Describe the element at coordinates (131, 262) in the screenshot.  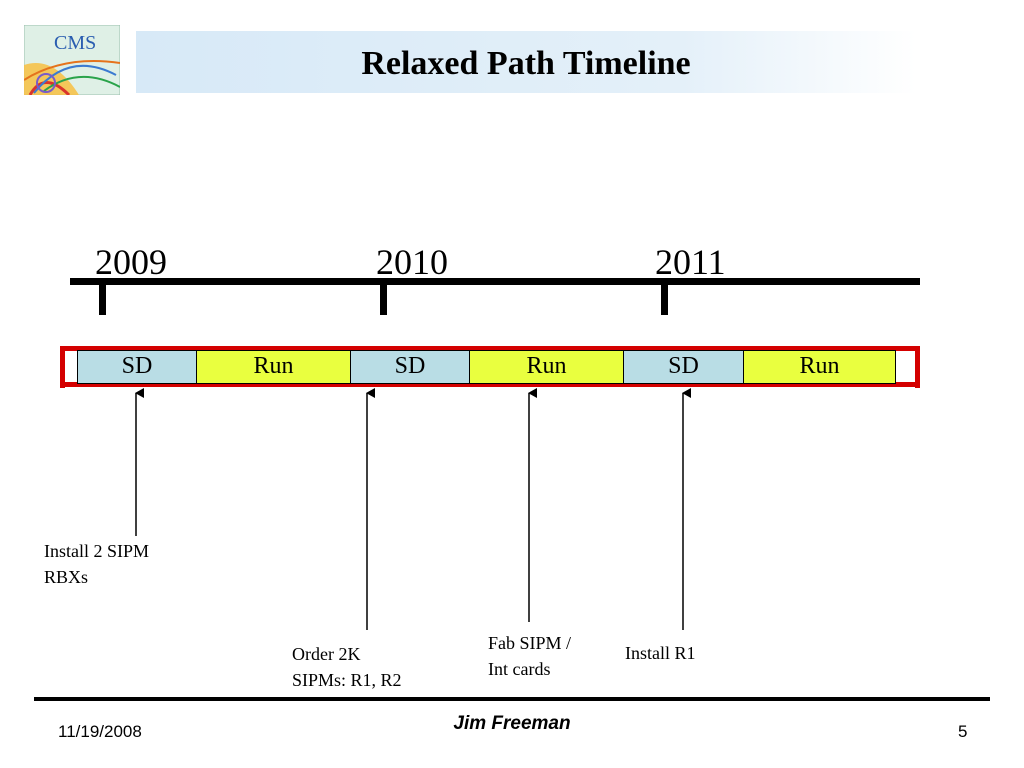
I see `year-label-2009: 2009` at that location.